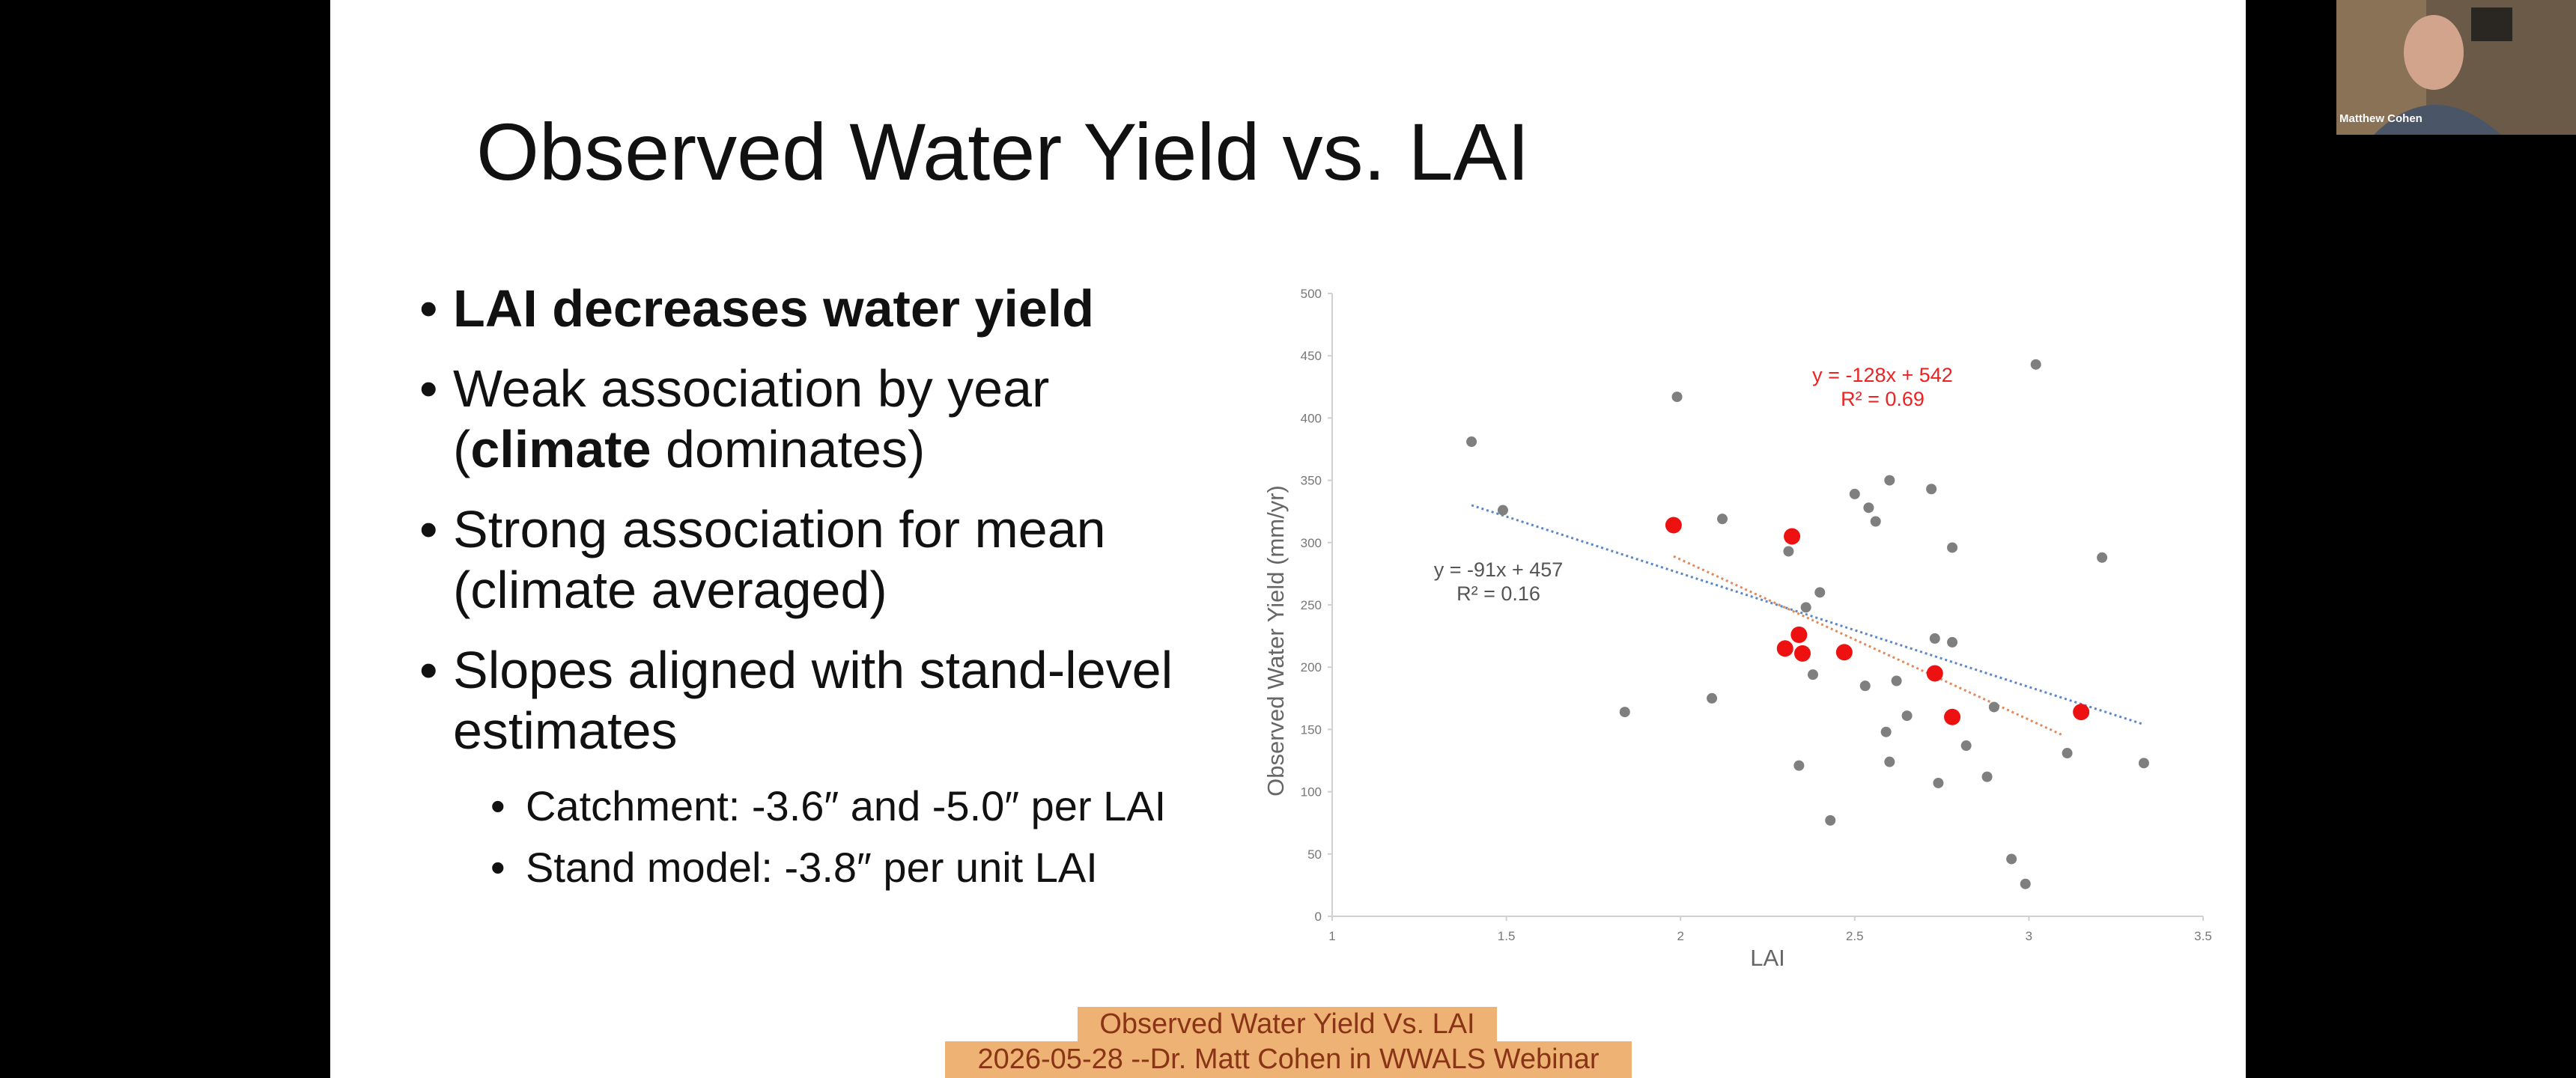  I want to click on webcam-name: Matthew Cohen, so click(2380, 118).